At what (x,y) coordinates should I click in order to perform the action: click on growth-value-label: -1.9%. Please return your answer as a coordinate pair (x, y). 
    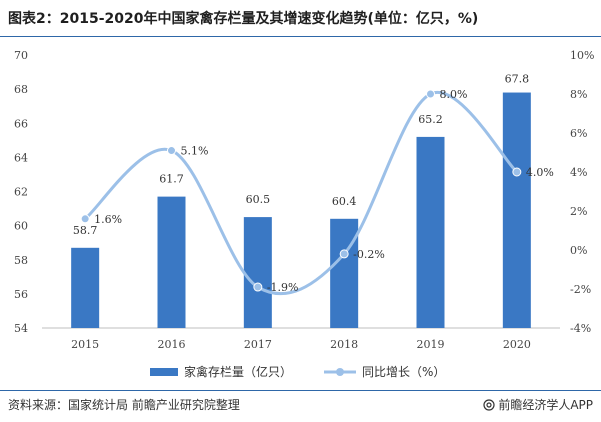
    Looking at the image, I should click on (283, 287).